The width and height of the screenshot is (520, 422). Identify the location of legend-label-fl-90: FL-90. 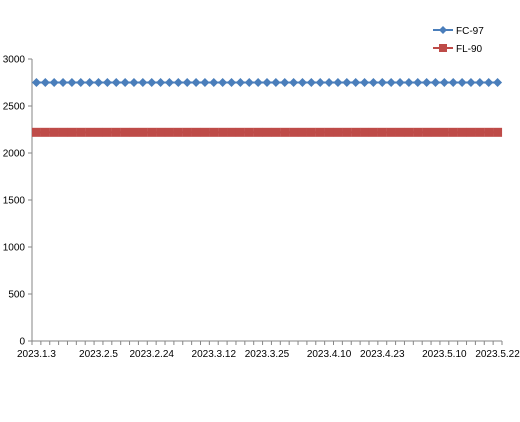
(469, 49).